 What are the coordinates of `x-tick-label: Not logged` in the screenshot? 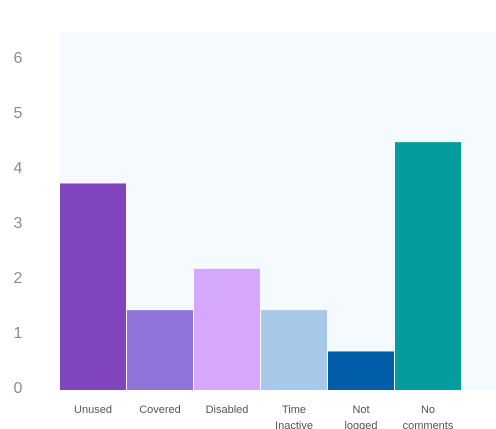 It's located at (360, 416).